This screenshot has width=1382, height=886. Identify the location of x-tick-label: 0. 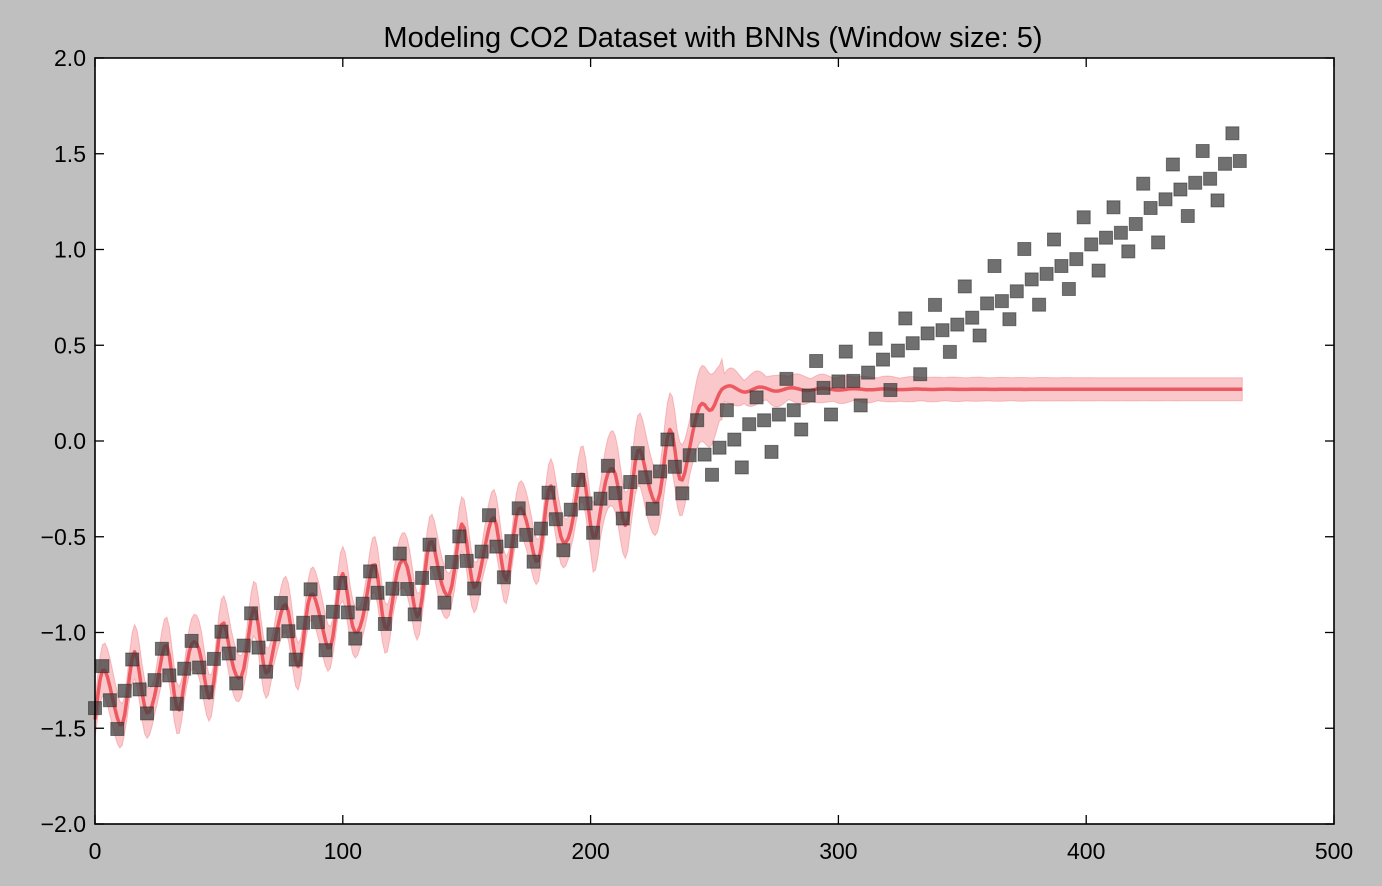
(95, 851).